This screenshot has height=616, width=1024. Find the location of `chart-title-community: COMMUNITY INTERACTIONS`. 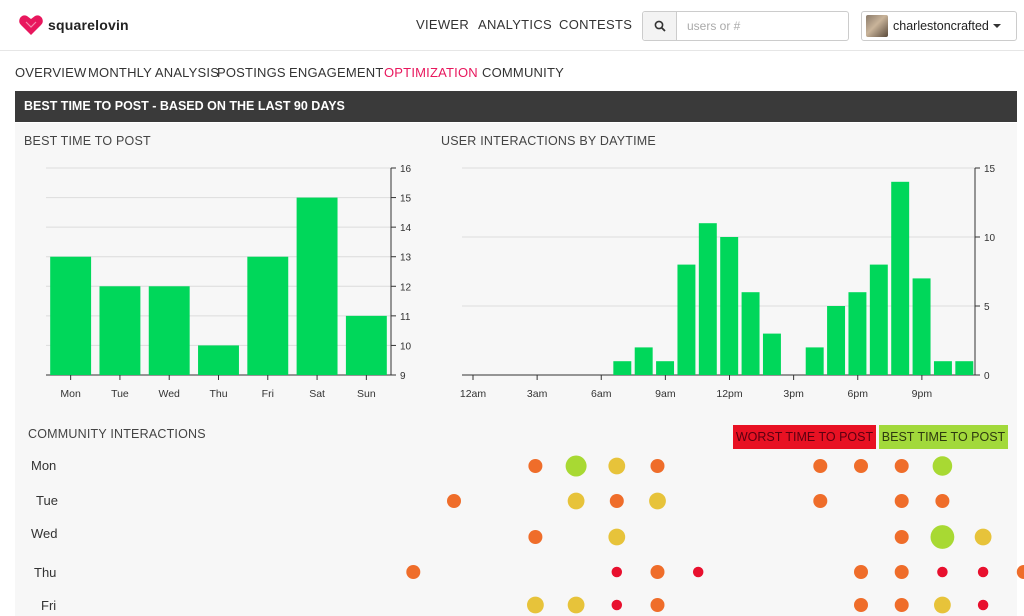

chart-title-community: COMMUNITY INTERACTIONS is located at coordinates (117, 434).